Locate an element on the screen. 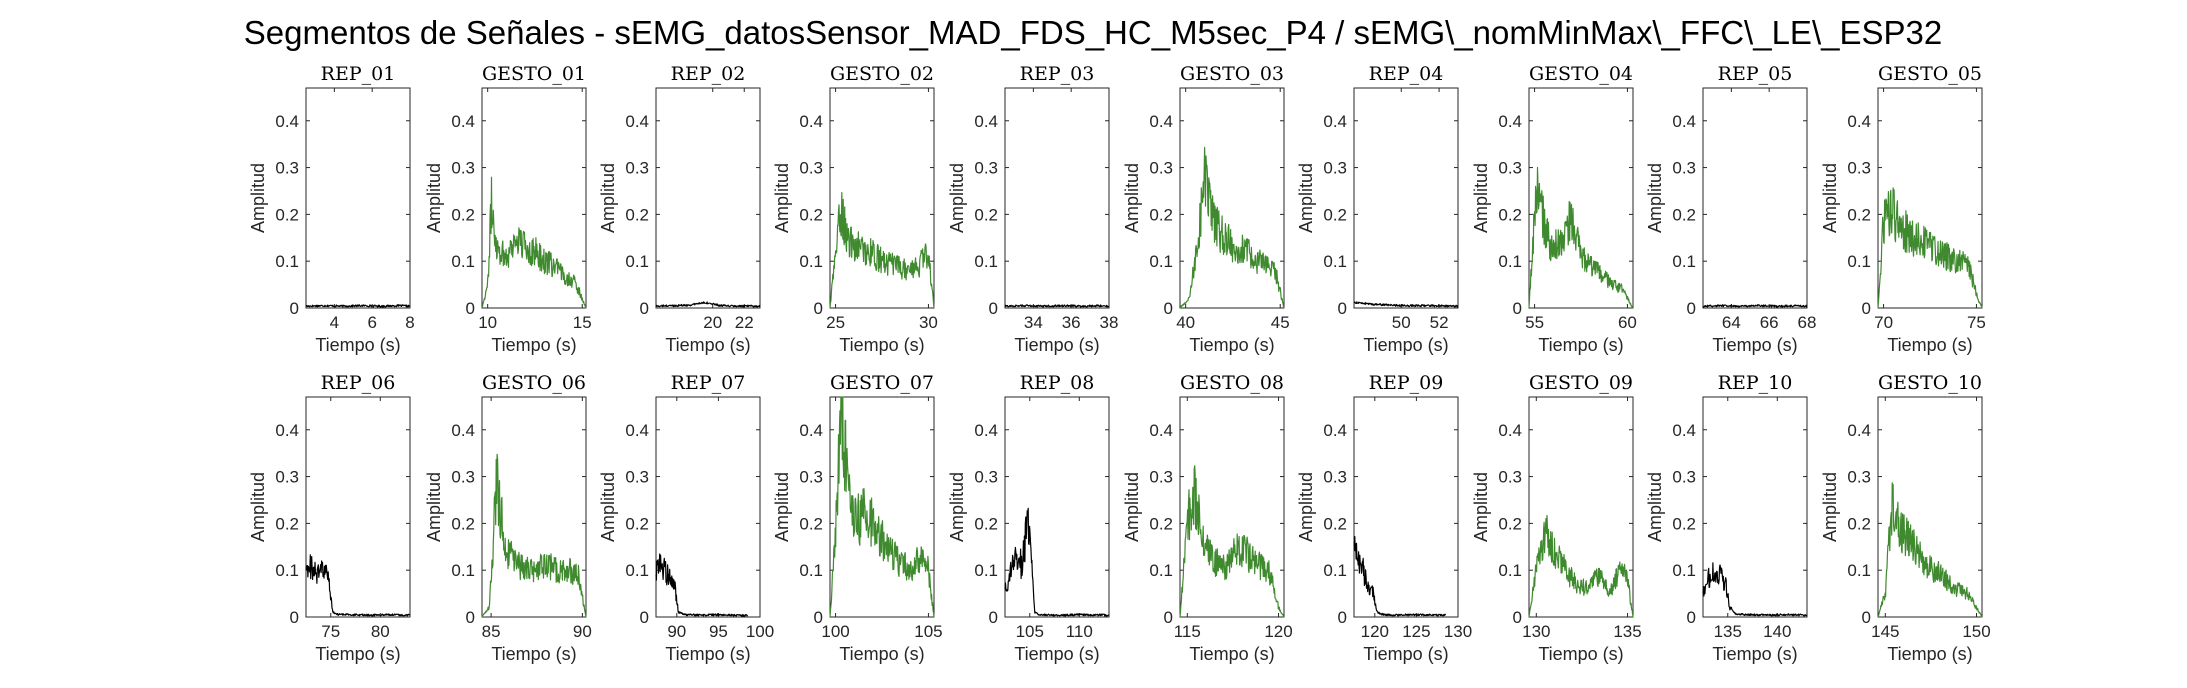 This screenshot has width=2187, height=688. x-tick-label: 4 is located at coordinates (334, 322).